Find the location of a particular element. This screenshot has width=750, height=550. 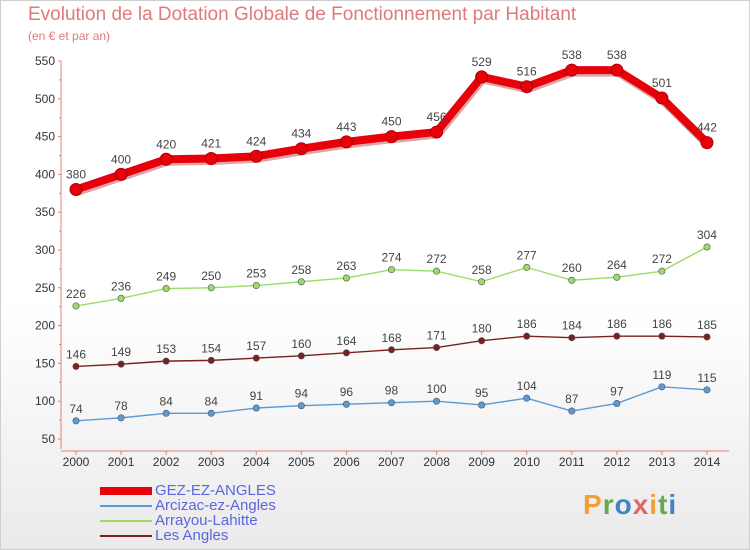

data-label: 98 is located at coordinates (392, 391).